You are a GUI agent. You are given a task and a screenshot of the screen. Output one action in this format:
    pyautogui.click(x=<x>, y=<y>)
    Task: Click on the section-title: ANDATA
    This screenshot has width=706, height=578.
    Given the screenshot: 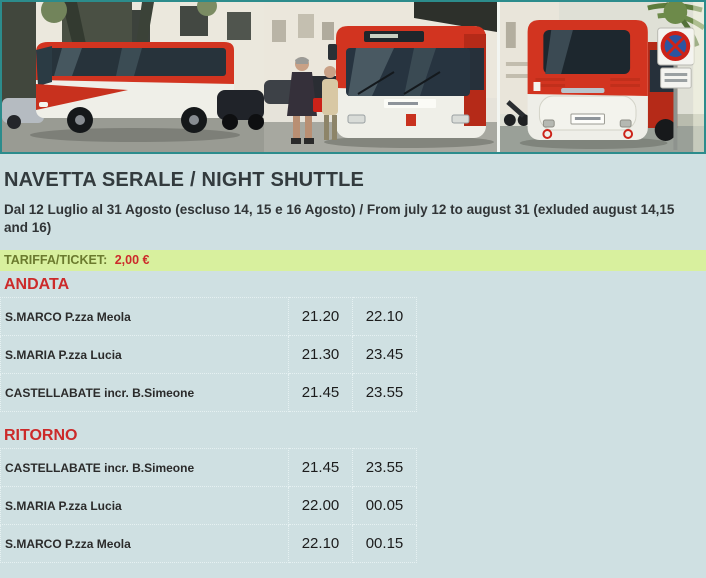 What is the action you would take?
    pyautogui.click(x=37, y=285)
    